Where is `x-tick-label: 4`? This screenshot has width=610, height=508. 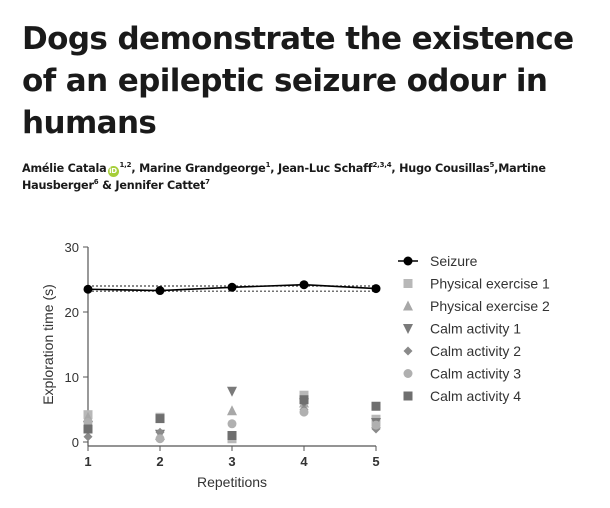
x-tick-label: 4 is located at coordinates (304, 461).